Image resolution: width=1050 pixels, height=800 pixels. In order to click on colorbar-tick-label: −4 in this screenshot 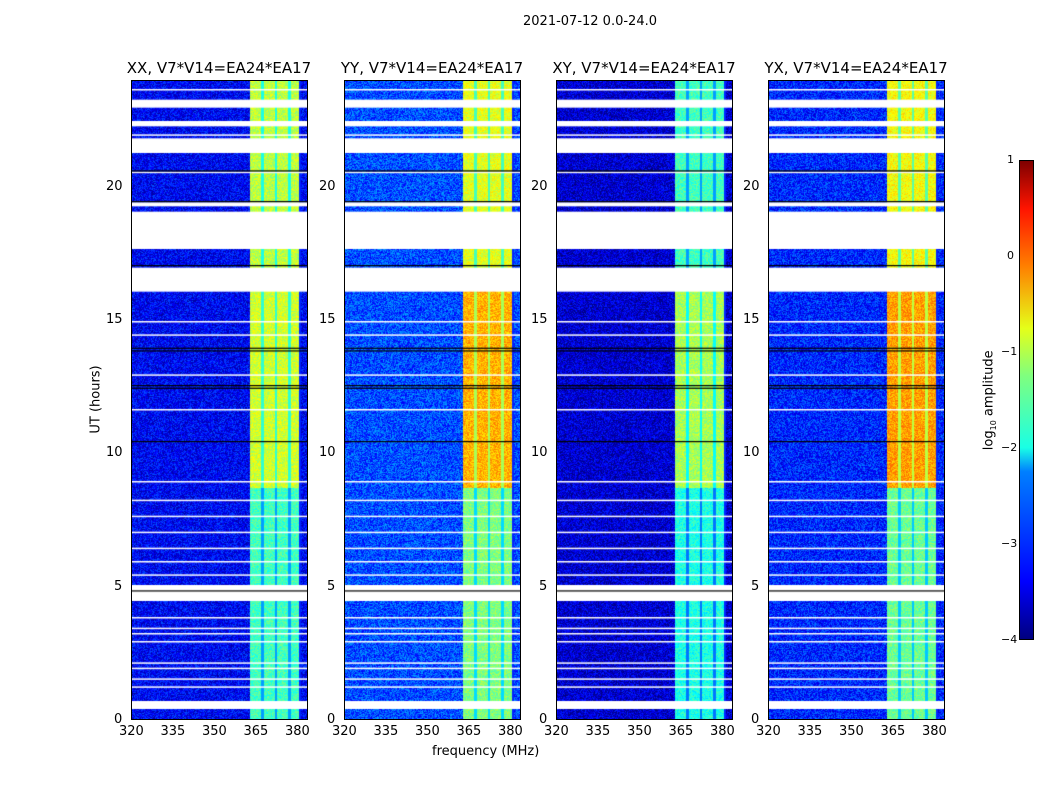, I will do `click(1009, 639)`.